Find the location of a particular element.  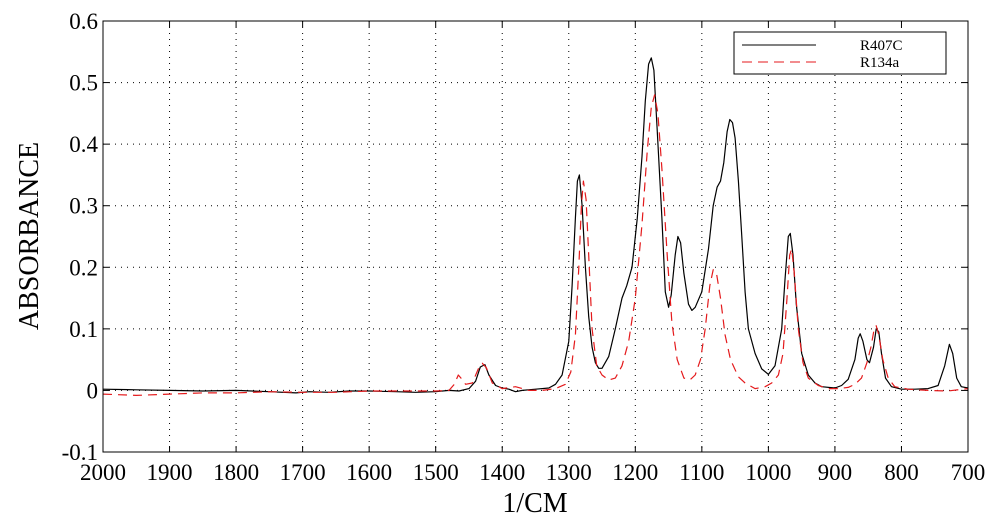

x-tick-label: 900 is located at coordinates (835, 472).